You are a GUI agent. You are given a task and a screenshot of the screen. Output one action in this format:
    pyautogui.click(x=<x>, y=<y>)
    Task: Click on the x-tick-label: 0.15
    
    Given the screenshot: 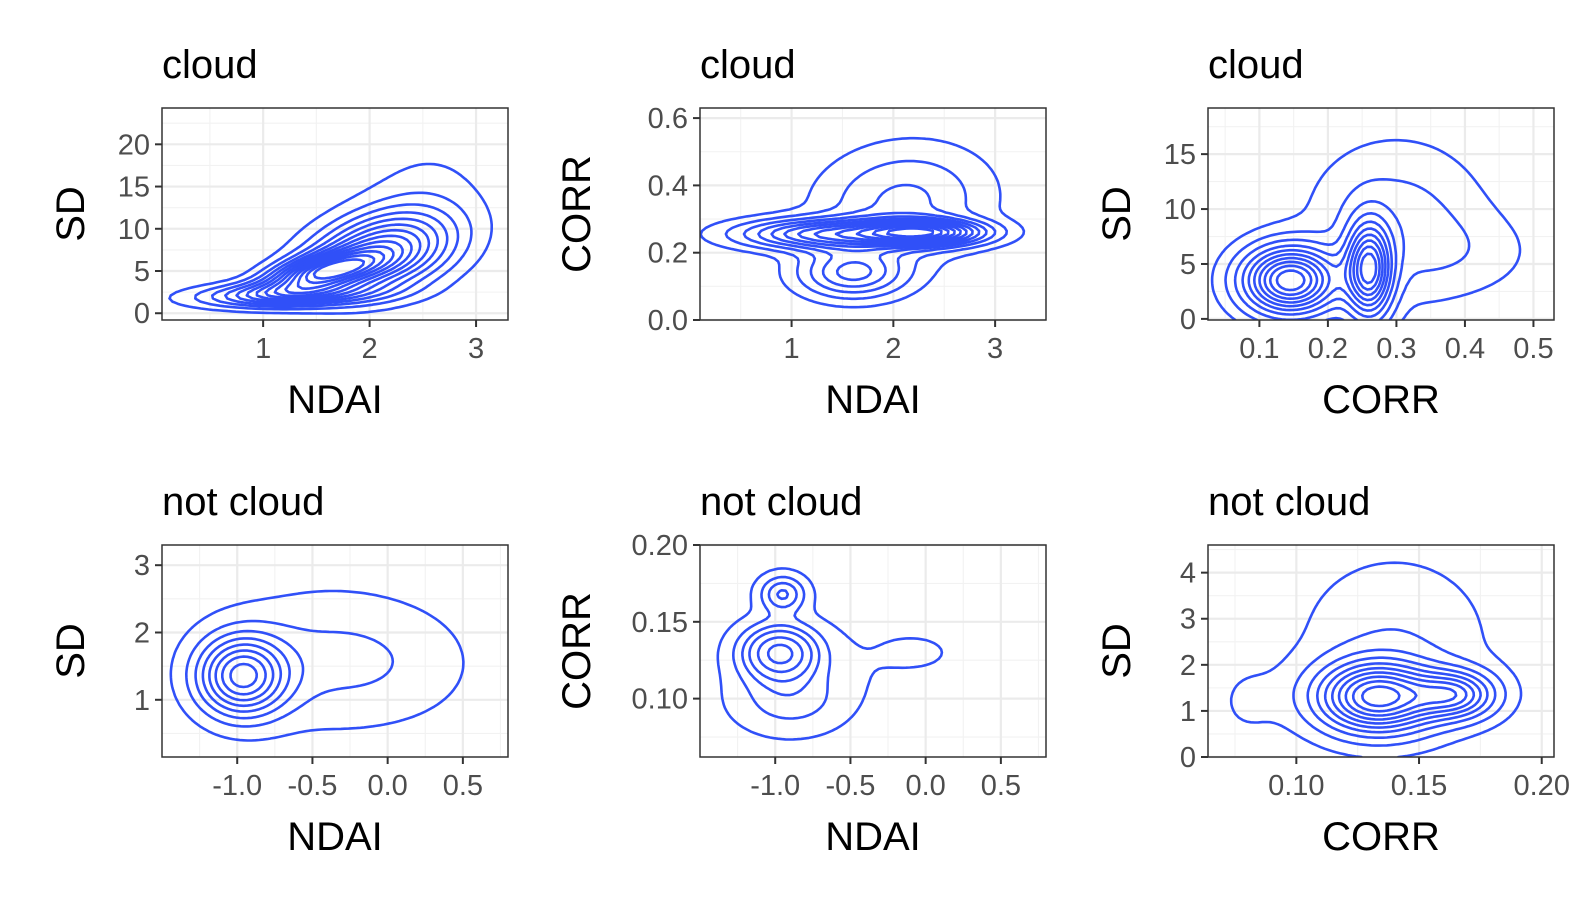 What is the action you would take?
    pyautogui.click(x=1419, y=786)
    